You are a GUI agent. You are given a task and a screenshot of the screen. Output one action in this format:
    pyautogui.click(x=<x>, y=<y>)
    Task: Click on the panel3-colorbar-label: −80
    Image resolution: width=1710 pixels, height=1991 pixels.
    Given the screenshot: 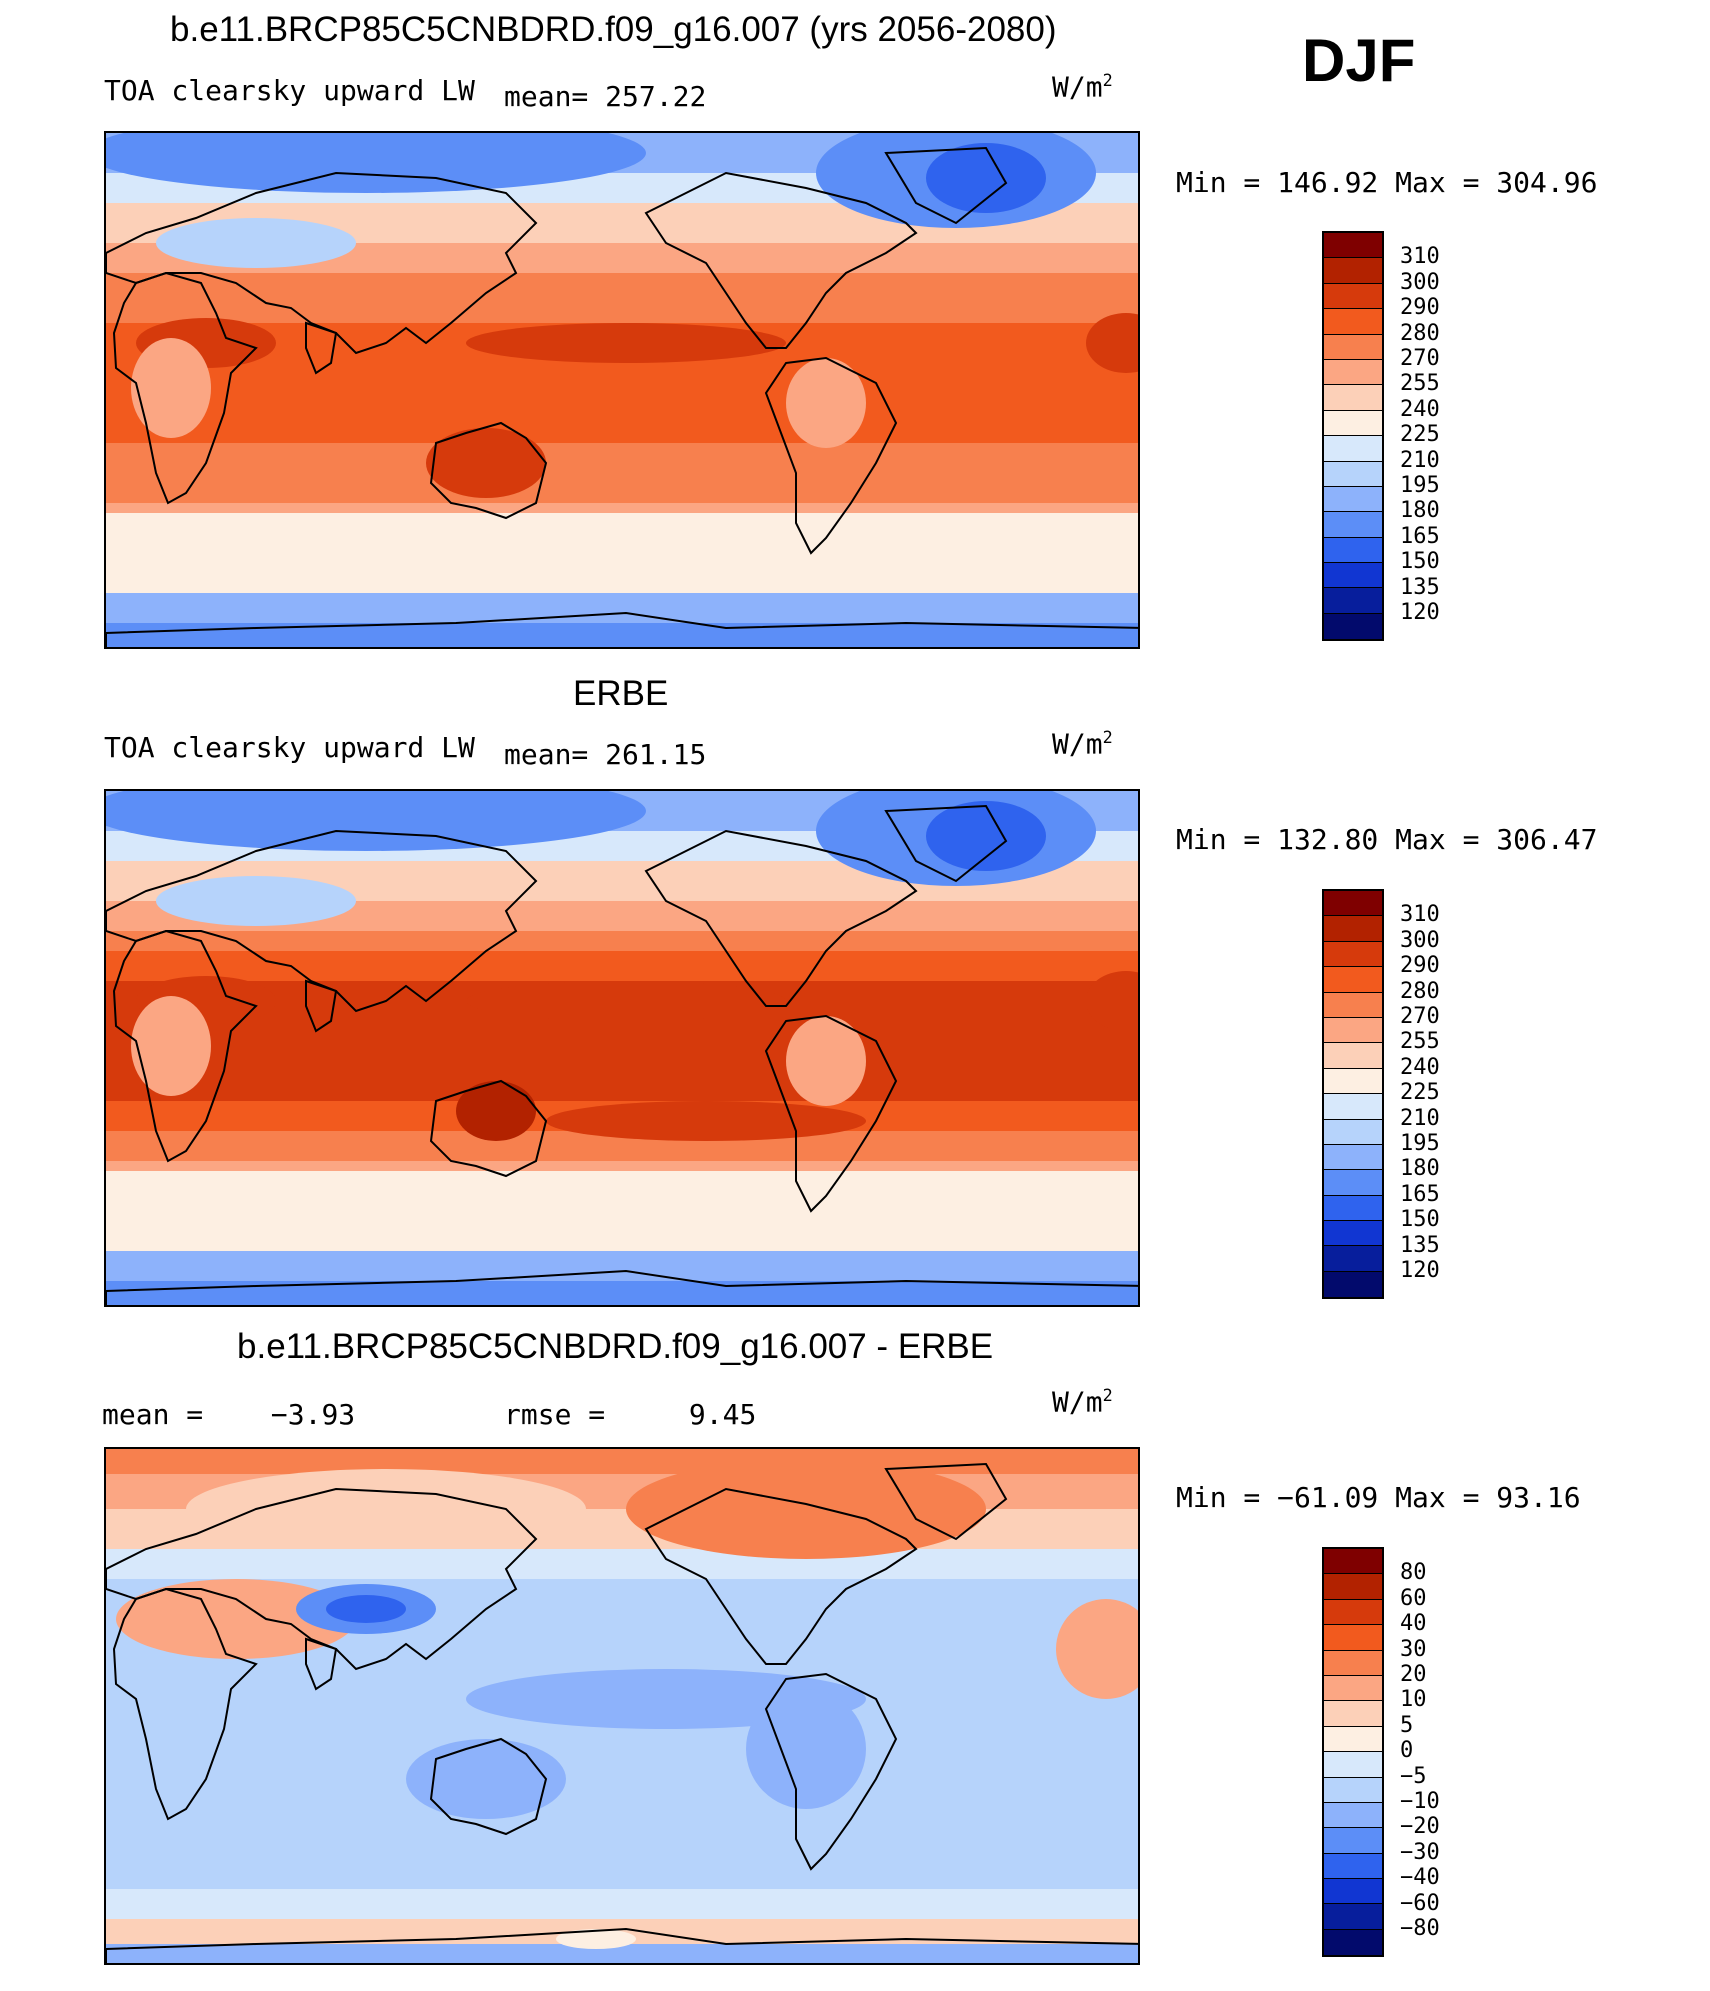 What is the action you would take?
    pyautogui.click(x=1420, y=1928)
    